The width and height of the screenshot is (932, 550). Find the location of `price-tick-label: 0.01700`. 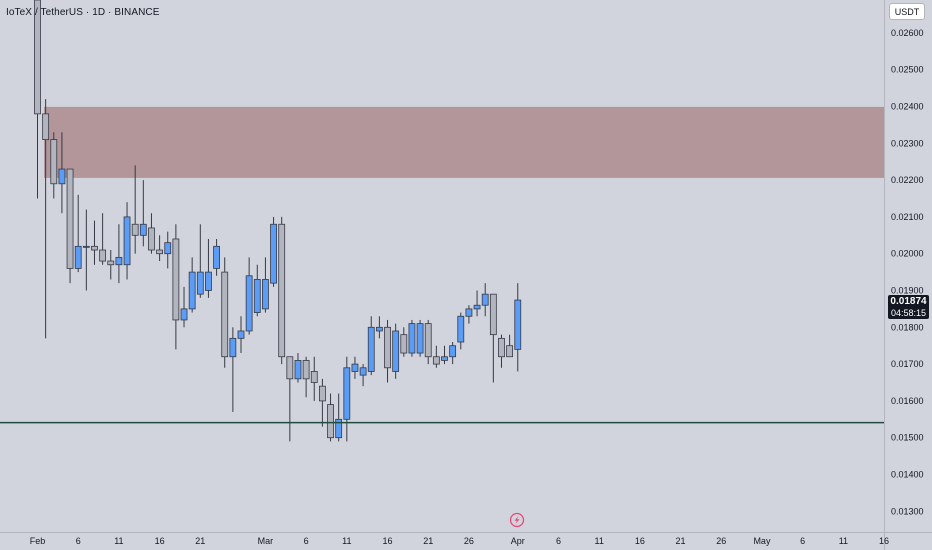

price-tick-label: 0.01700 is located at coordinates (907, 364).